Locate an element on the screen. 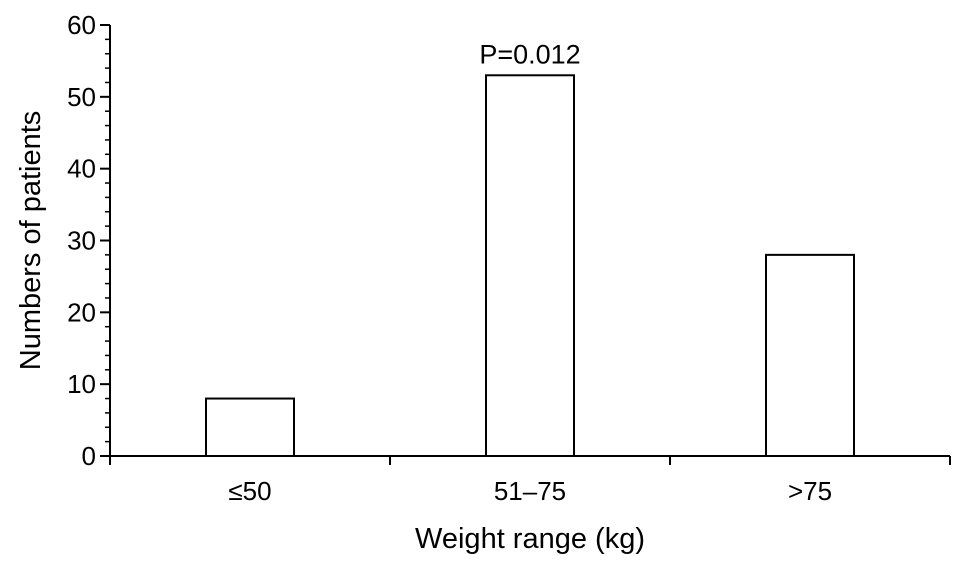 The width and height of the screenshot is (969, 572). x-tick-label: 51–75 is located at coordinates (530, 491).